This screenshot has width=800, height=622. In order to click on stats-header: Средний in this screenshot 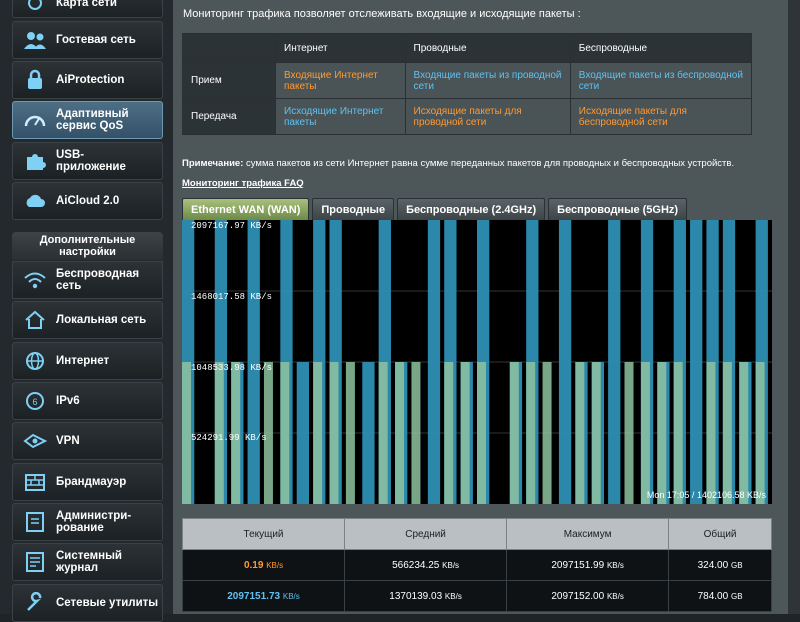, I will do `click(426, 534)`.